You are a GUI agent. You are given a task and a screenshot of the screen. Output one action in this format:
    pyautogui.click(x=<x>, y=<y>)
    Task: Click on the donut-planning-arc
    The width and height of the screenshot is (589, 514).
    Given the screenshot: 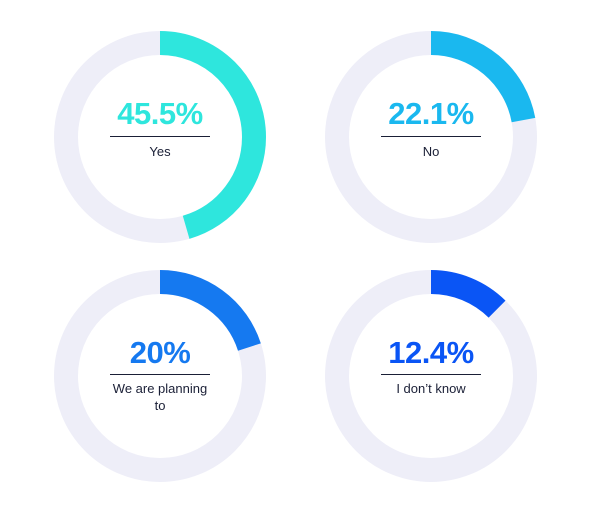 What is the action you would take?
    pyautogui.click(x=160, y=376)
    